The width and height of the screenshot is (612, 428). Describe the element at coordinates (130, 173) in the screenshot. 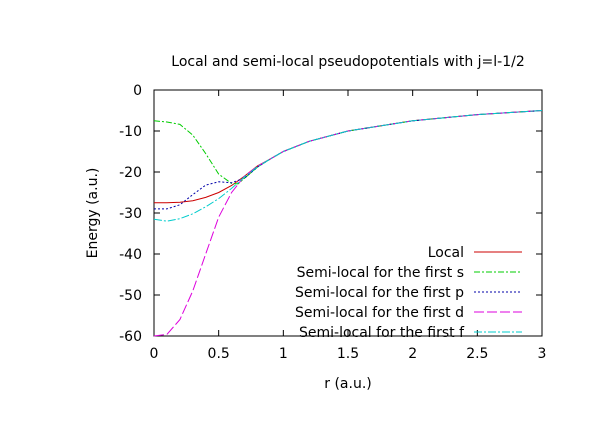

I see `y-tick-label: -20` at that location.